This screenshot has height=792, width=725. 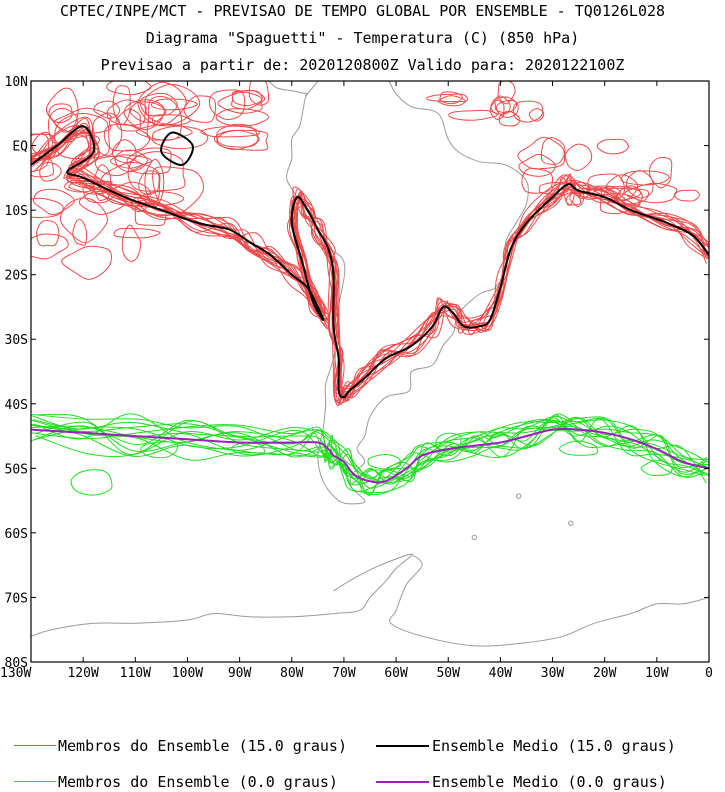 I want to click on lat-tick-label: 20S, so click(x=16, y=276).